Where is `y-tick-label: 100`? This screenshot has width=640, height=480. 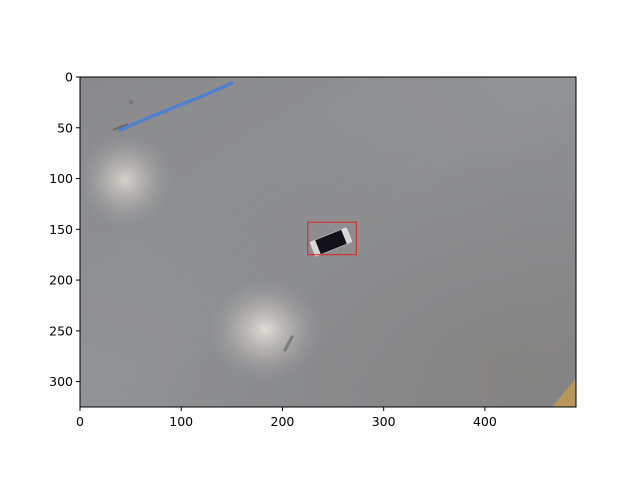
y-tick-label: 100 is located at coordinates (61, 178).